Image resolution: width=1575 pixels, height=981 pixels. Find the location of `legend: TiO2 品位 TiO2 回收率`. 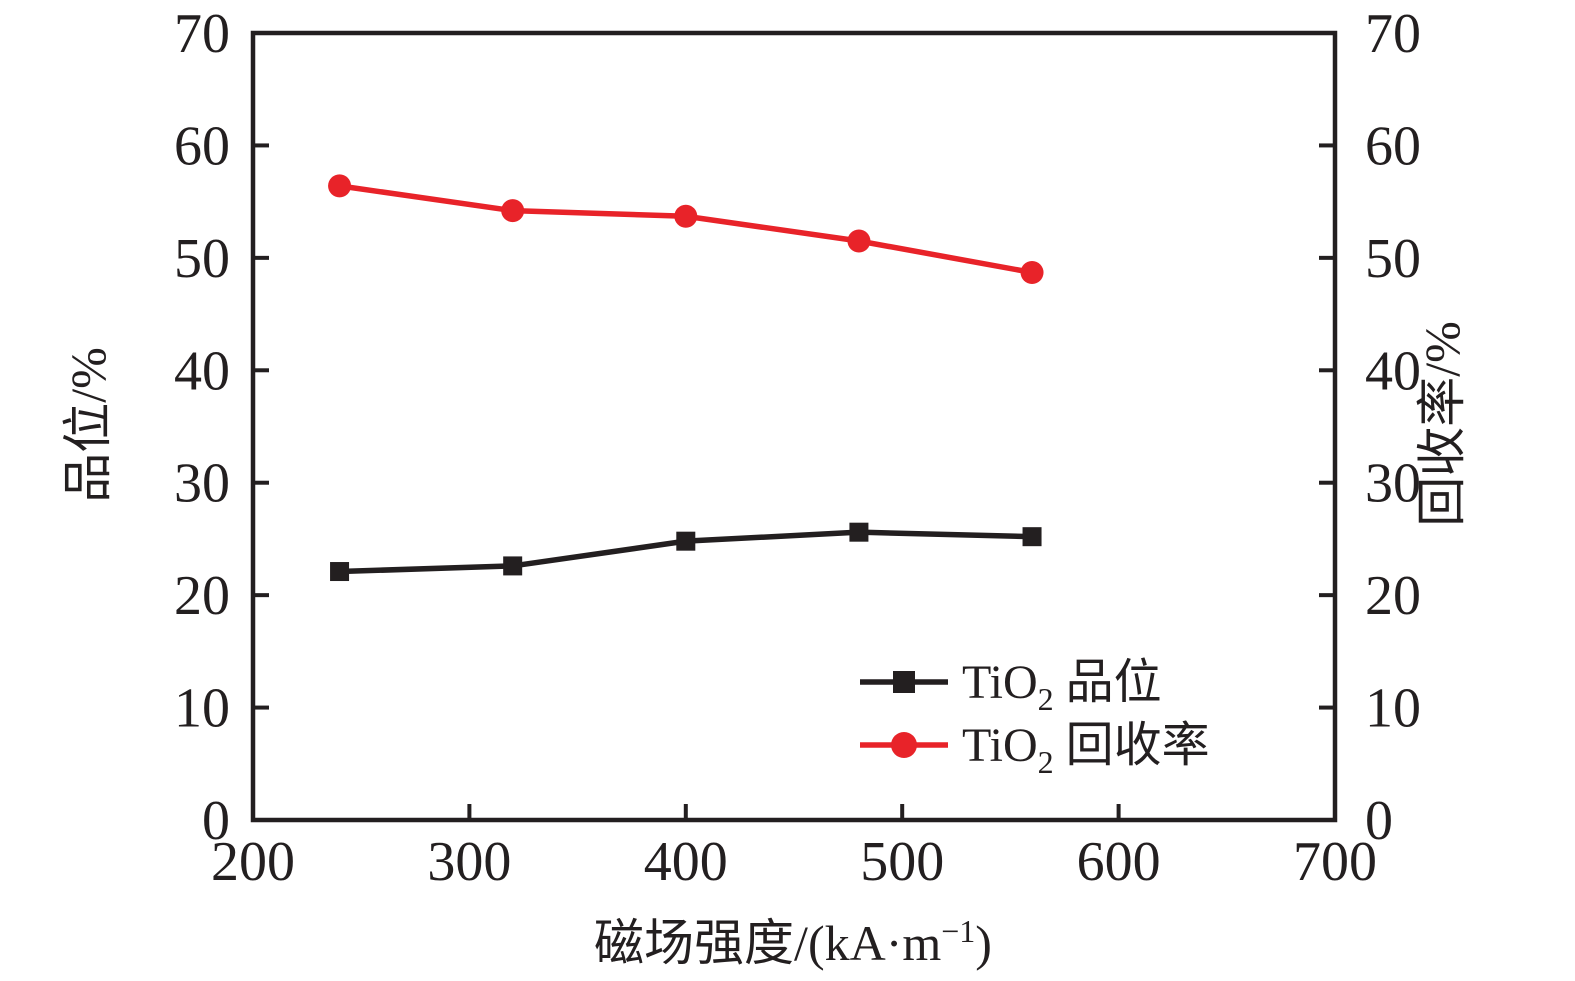

legend: TiO2 品位 TiO2 回收率 is located at coordinates (1035, 718).